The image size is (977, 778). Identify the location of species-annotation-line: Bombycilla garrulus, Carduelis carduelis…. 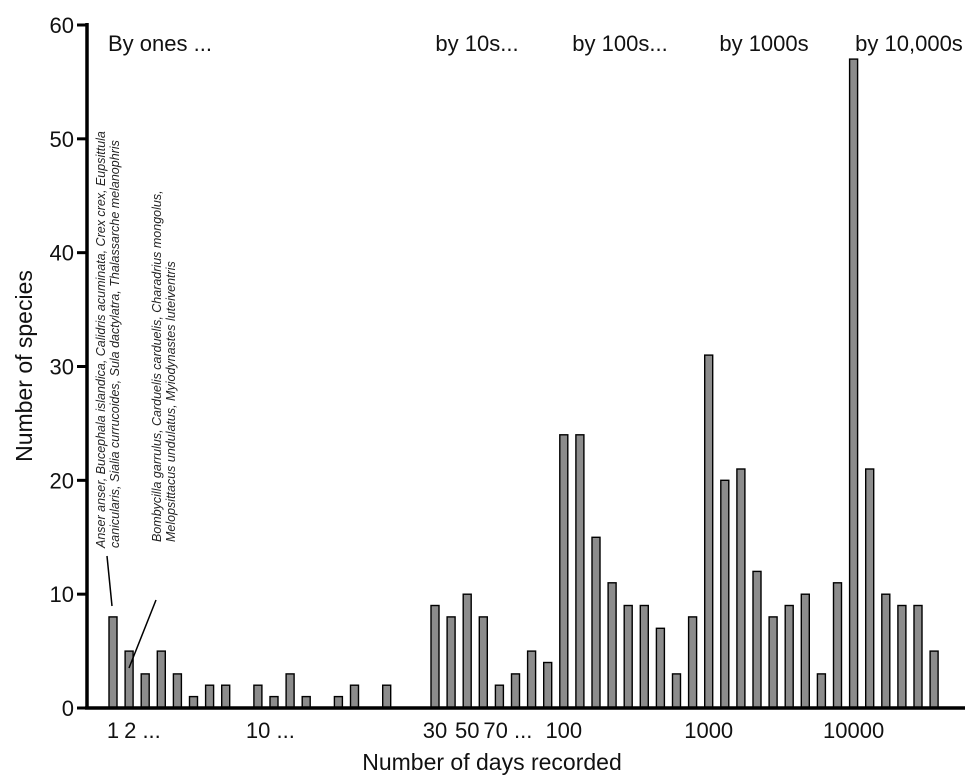
(157, 366).